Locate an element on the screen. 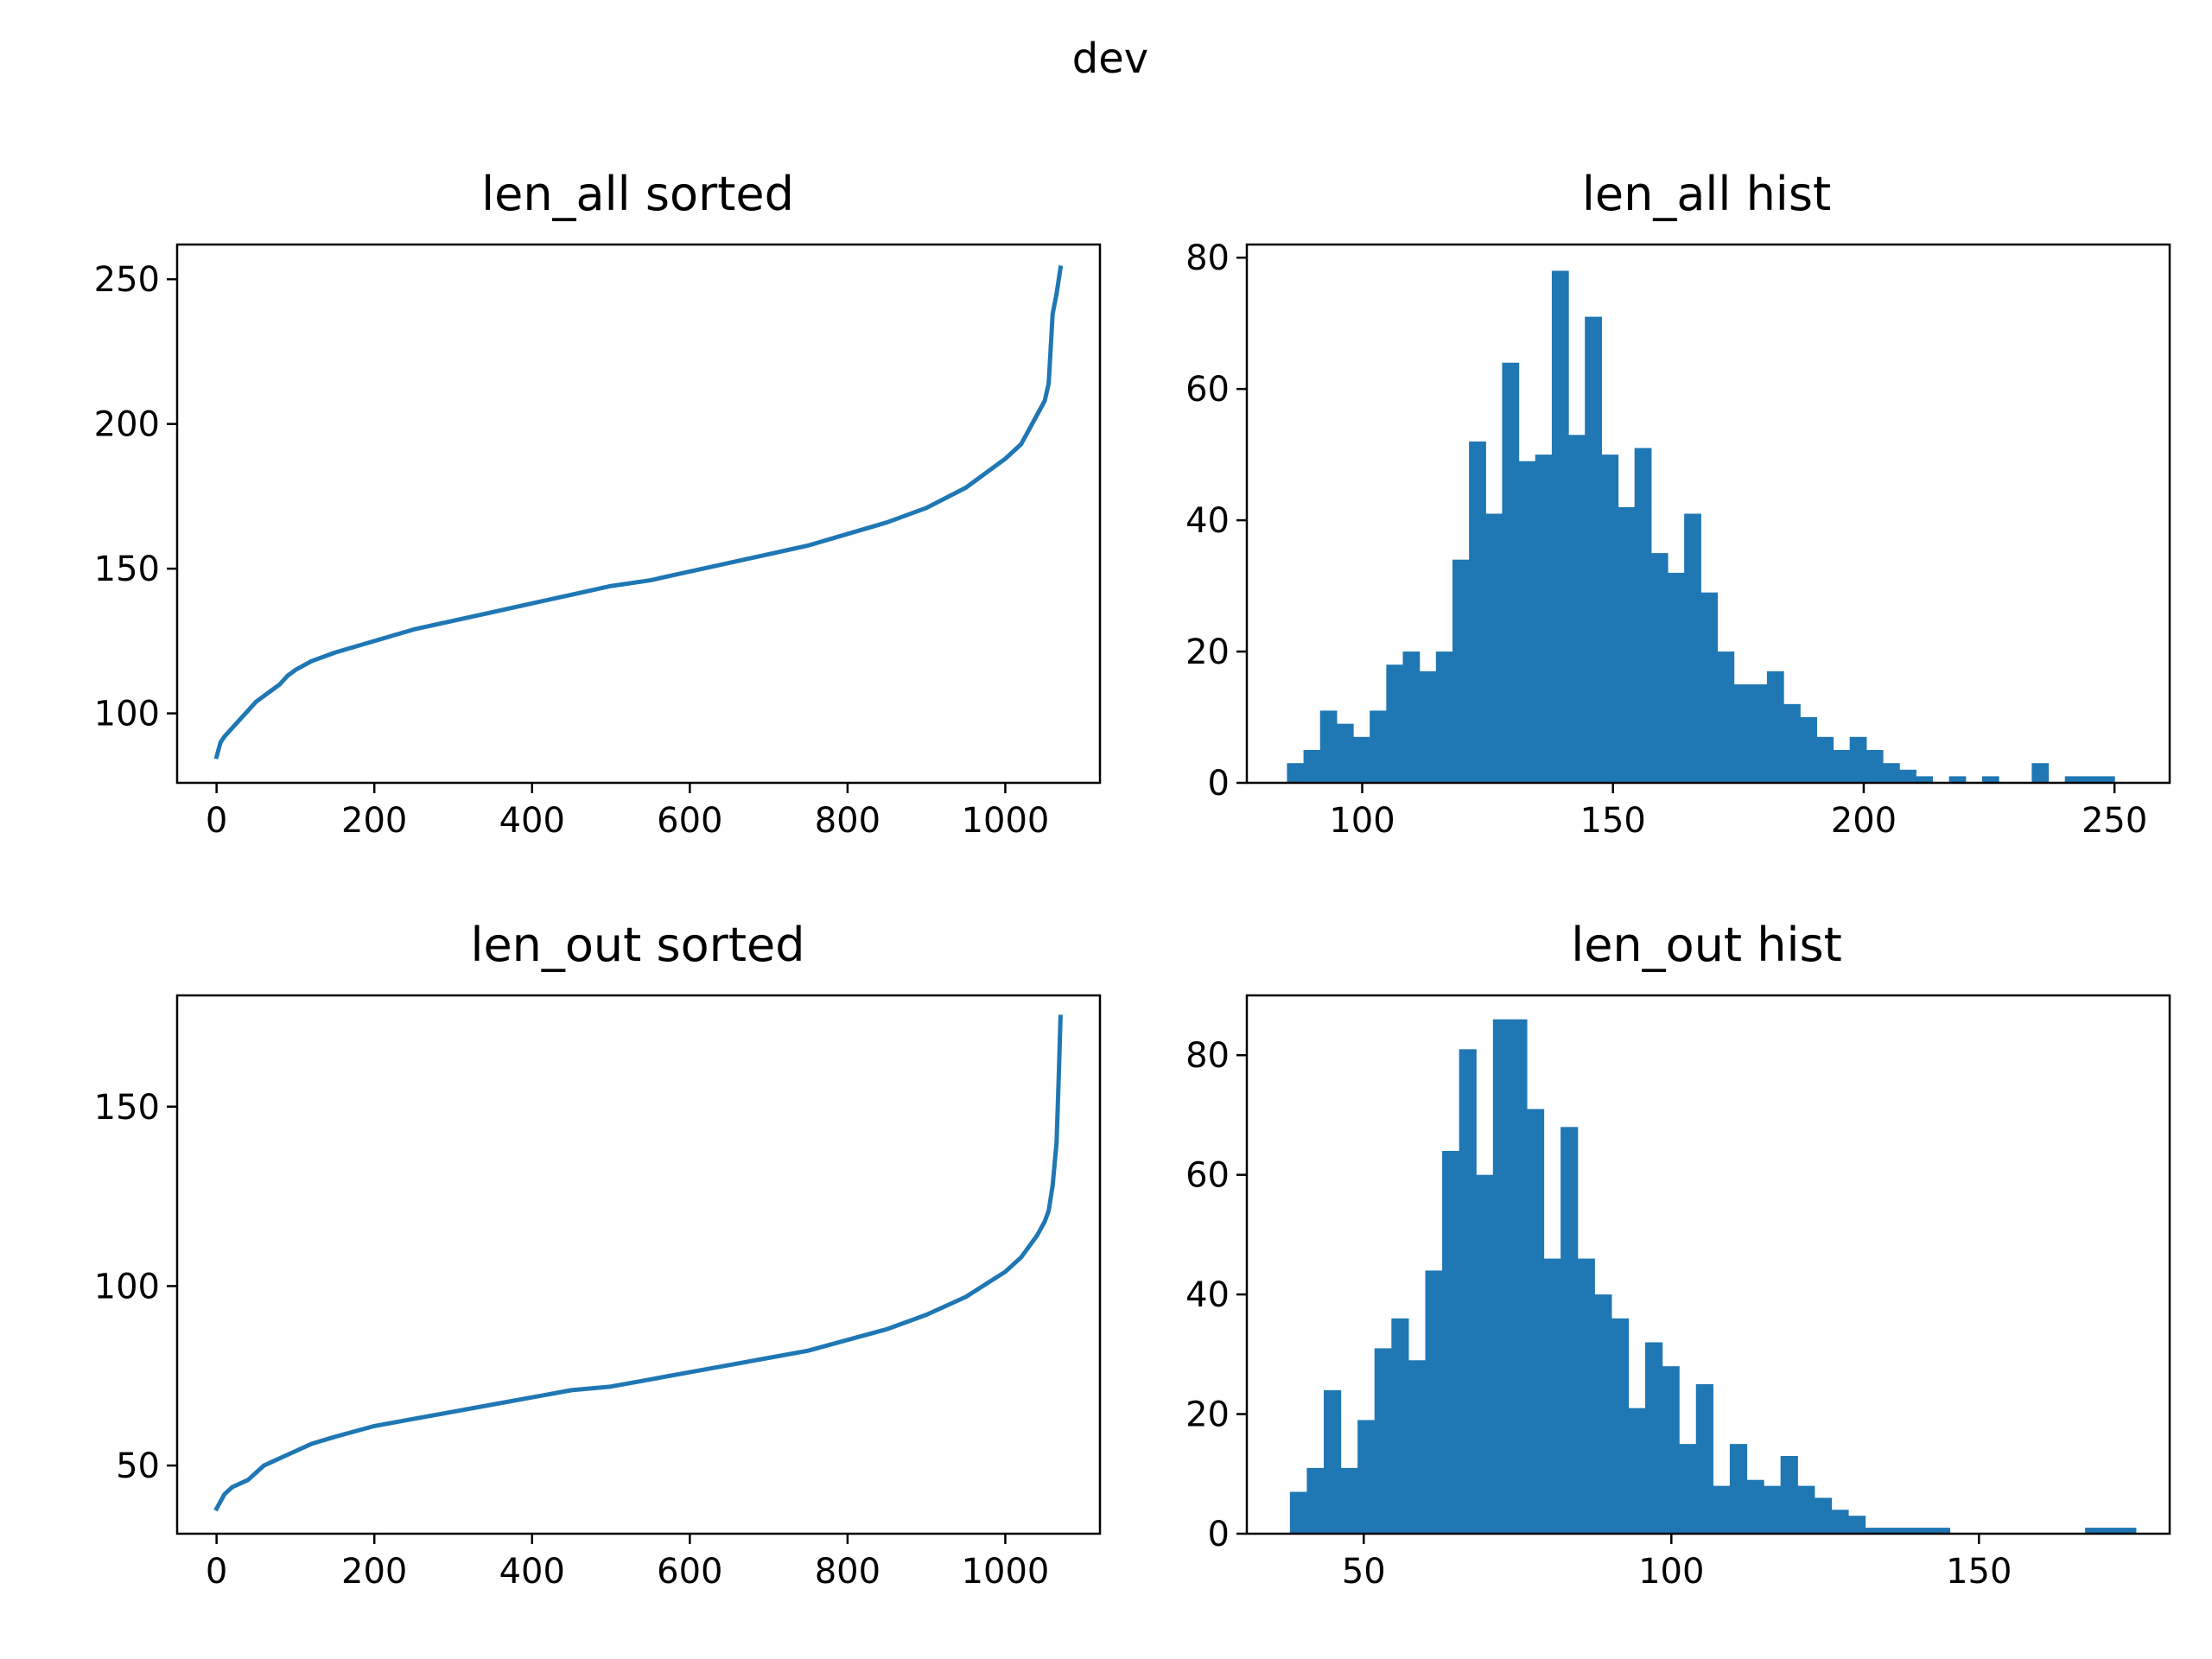 This screenshot has width=2212, height=1659. y-tick-label: 200 is located at coordinates (127, 425).